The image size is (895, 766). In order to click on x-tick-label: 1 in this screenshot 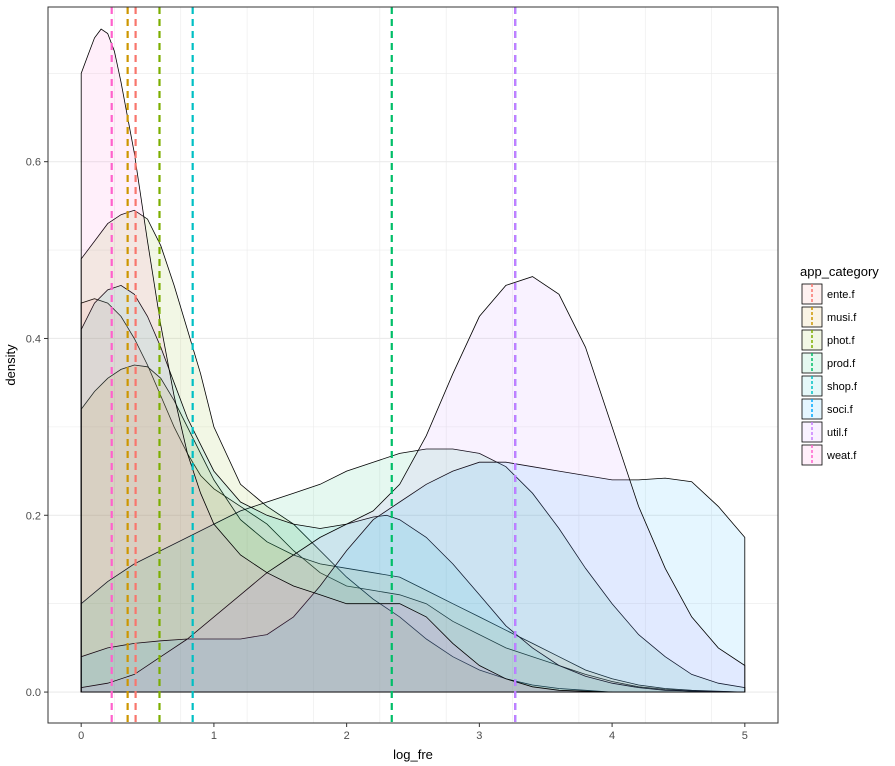, I will do `click(214, 736)`.